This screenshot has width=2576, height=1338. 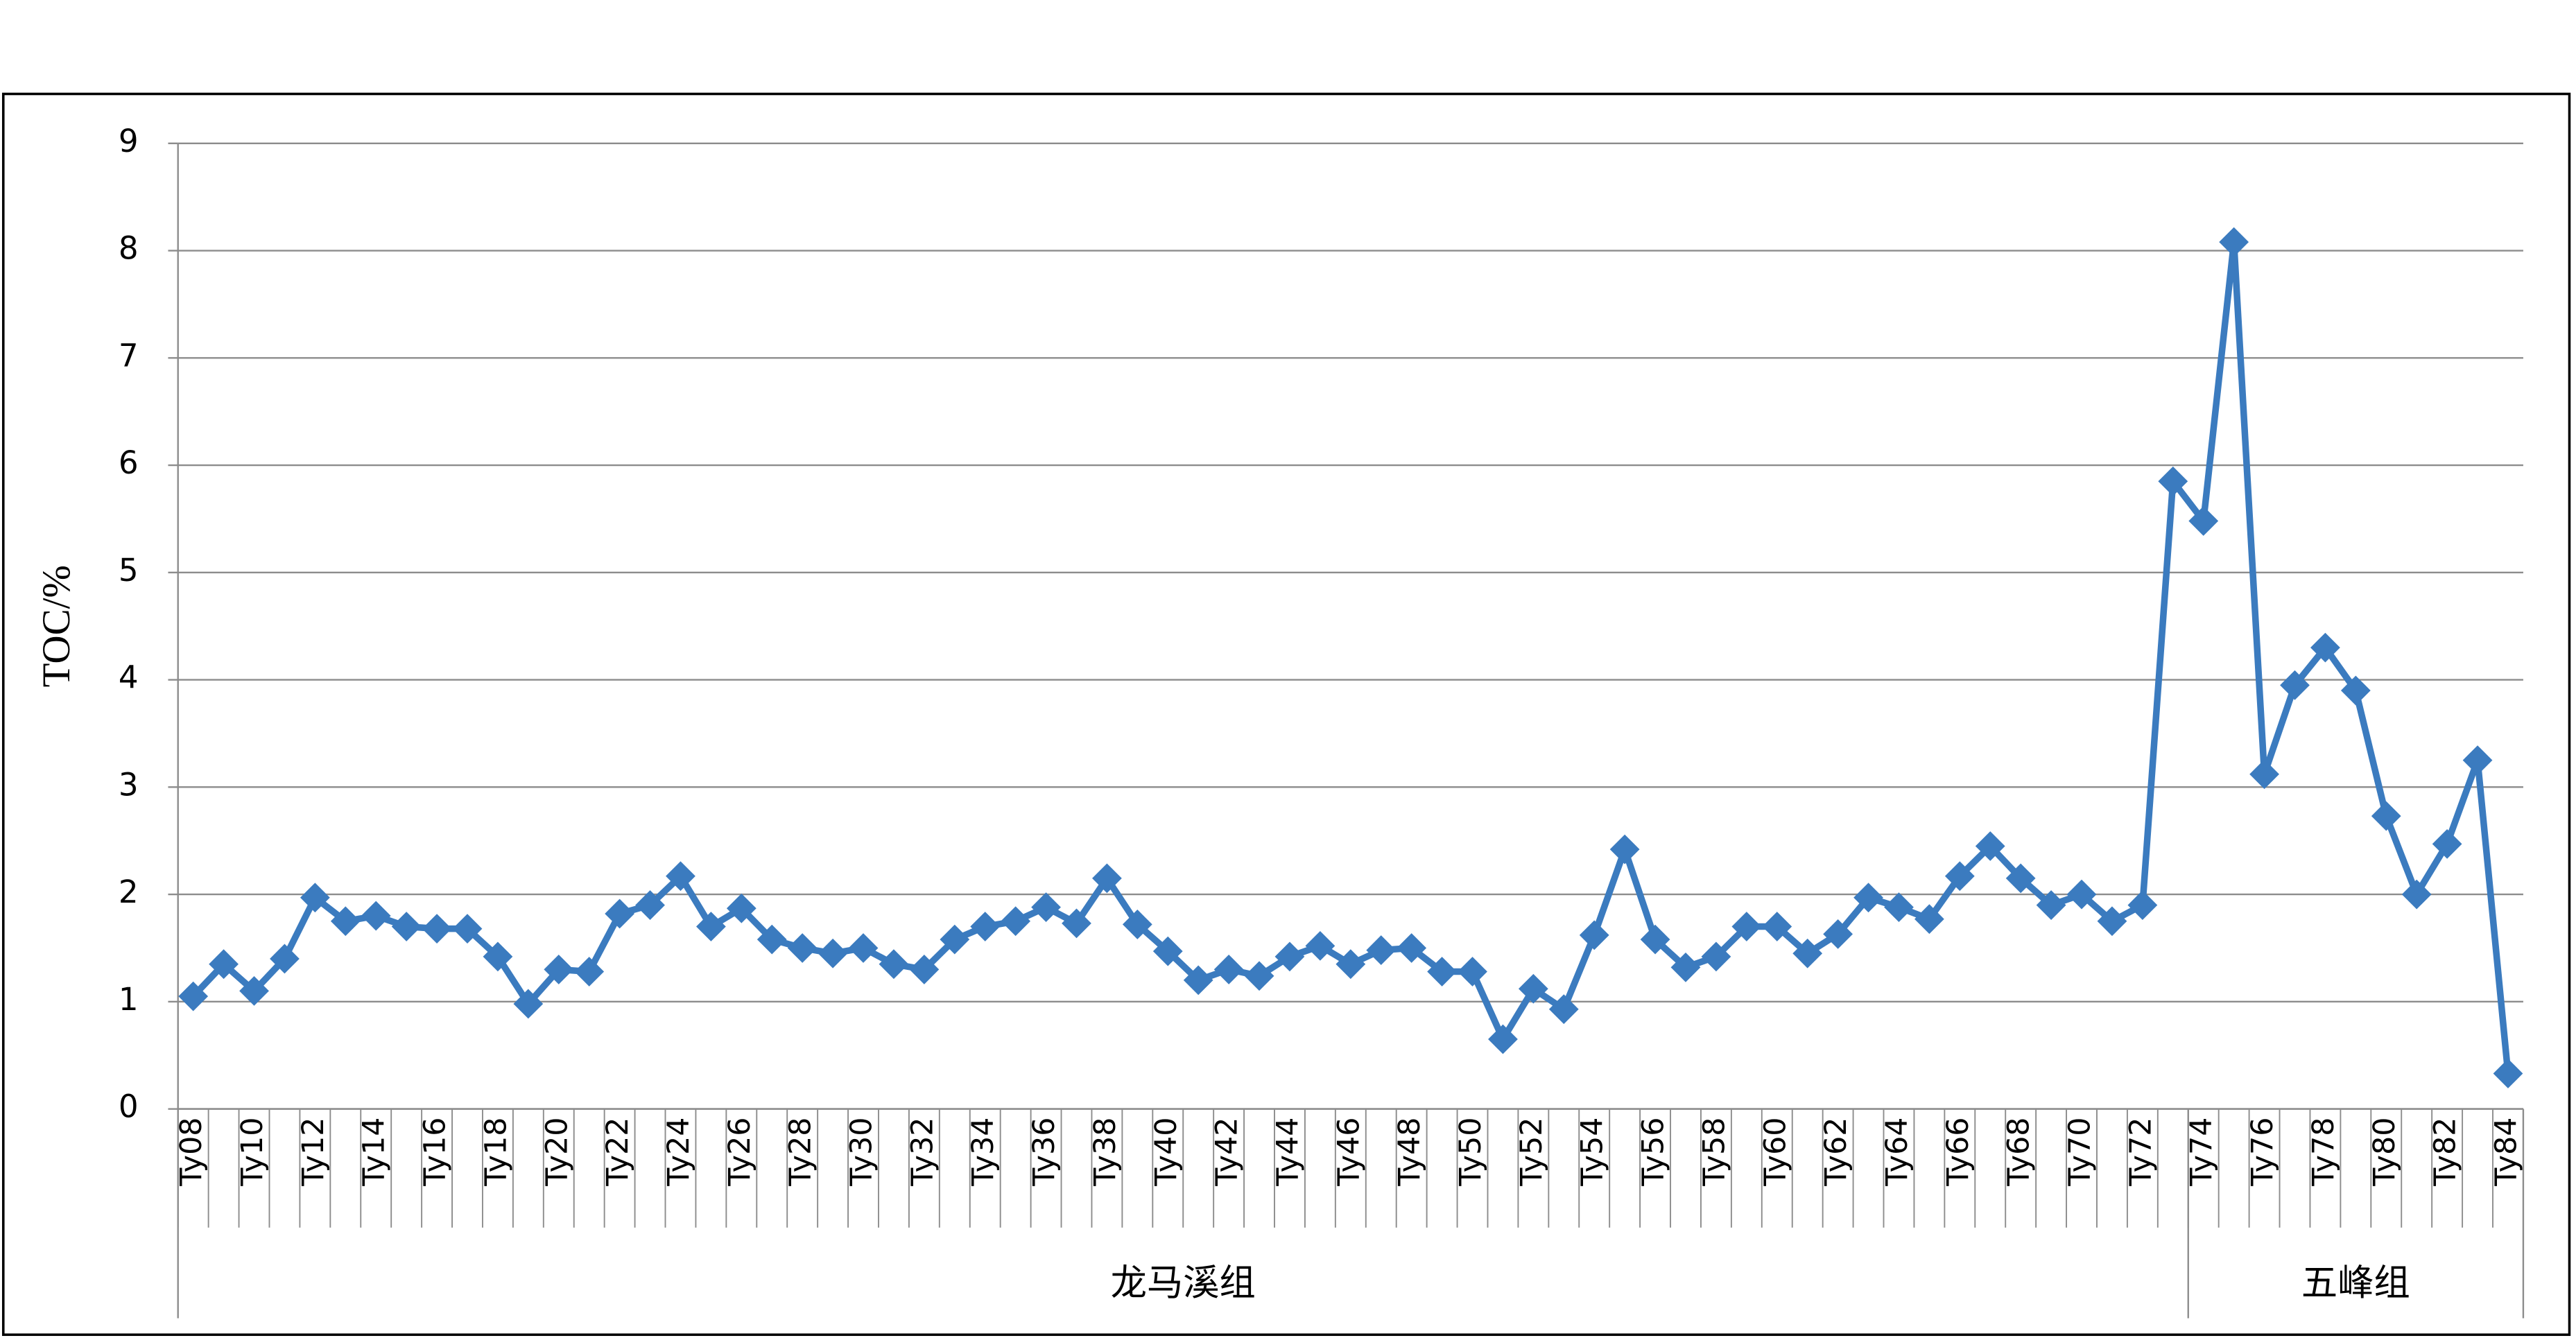 What do you see at coordinates (1227, 1152) in the screenshot?
I see `x-tick-label: Ty42` at bounding box center [1227, 1152].